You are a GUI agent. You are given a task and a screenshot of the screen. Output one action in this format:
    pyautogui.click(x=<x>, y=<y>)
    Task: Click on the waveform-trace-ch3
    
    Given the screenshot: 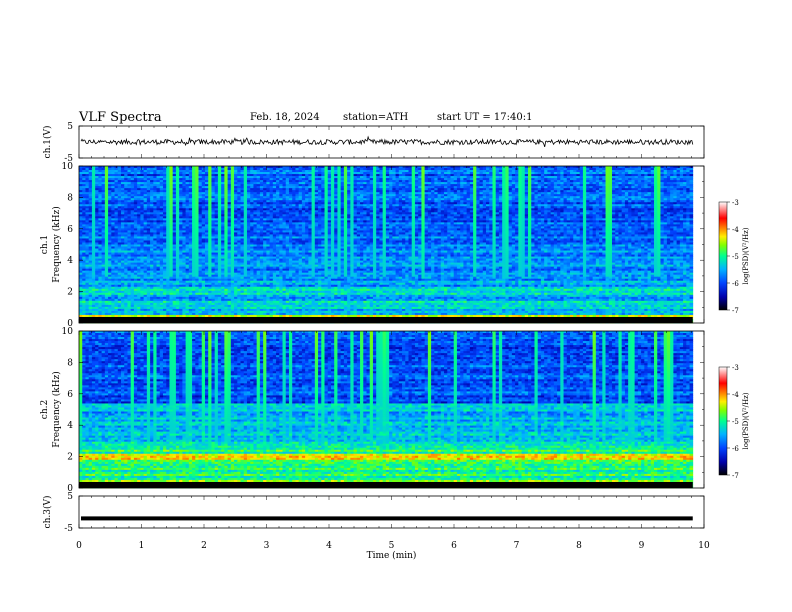 What is the action you would take?
    pyautogui.click(x=387, y=518)
    